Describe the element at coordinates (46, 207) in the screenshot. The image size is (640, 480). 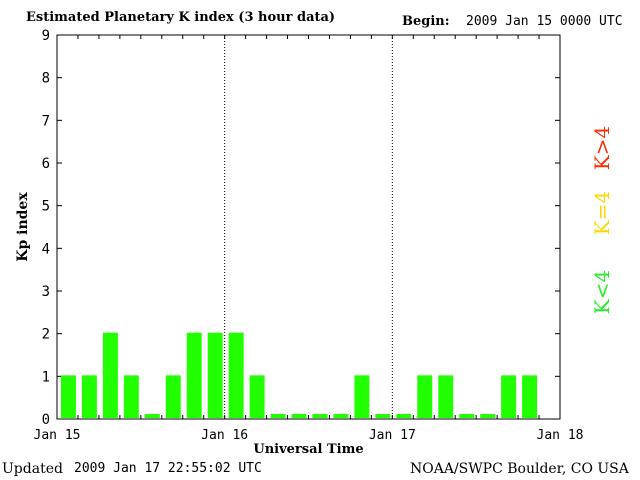
I see `y-tick-label: 5` at that location.